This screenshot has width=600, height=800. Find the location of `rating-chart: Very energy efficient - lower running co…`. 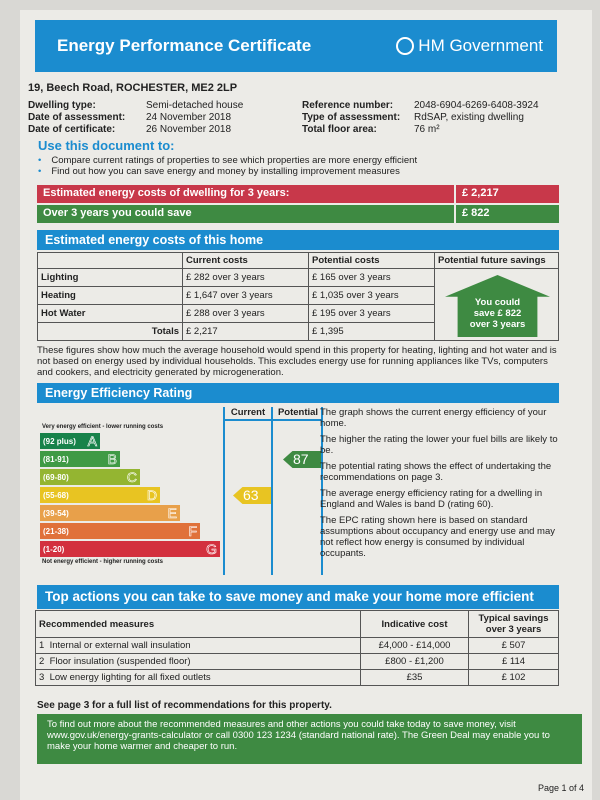

rating-chart: Very energy efficient - lower running co… is located at coordinates (180, 492).